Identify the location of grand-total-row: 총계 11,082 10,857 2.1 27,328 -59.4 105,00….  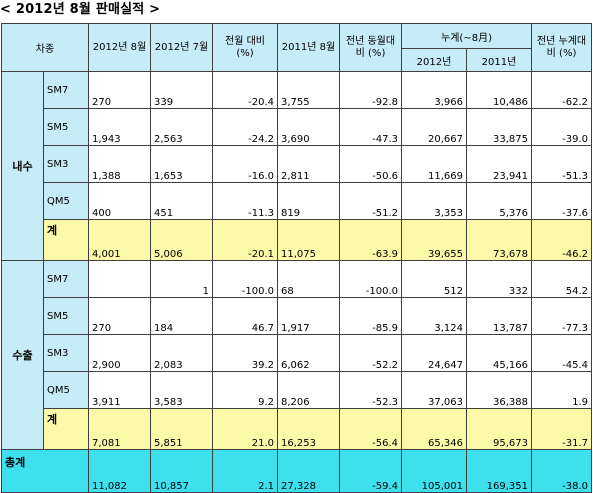
(297, 471).